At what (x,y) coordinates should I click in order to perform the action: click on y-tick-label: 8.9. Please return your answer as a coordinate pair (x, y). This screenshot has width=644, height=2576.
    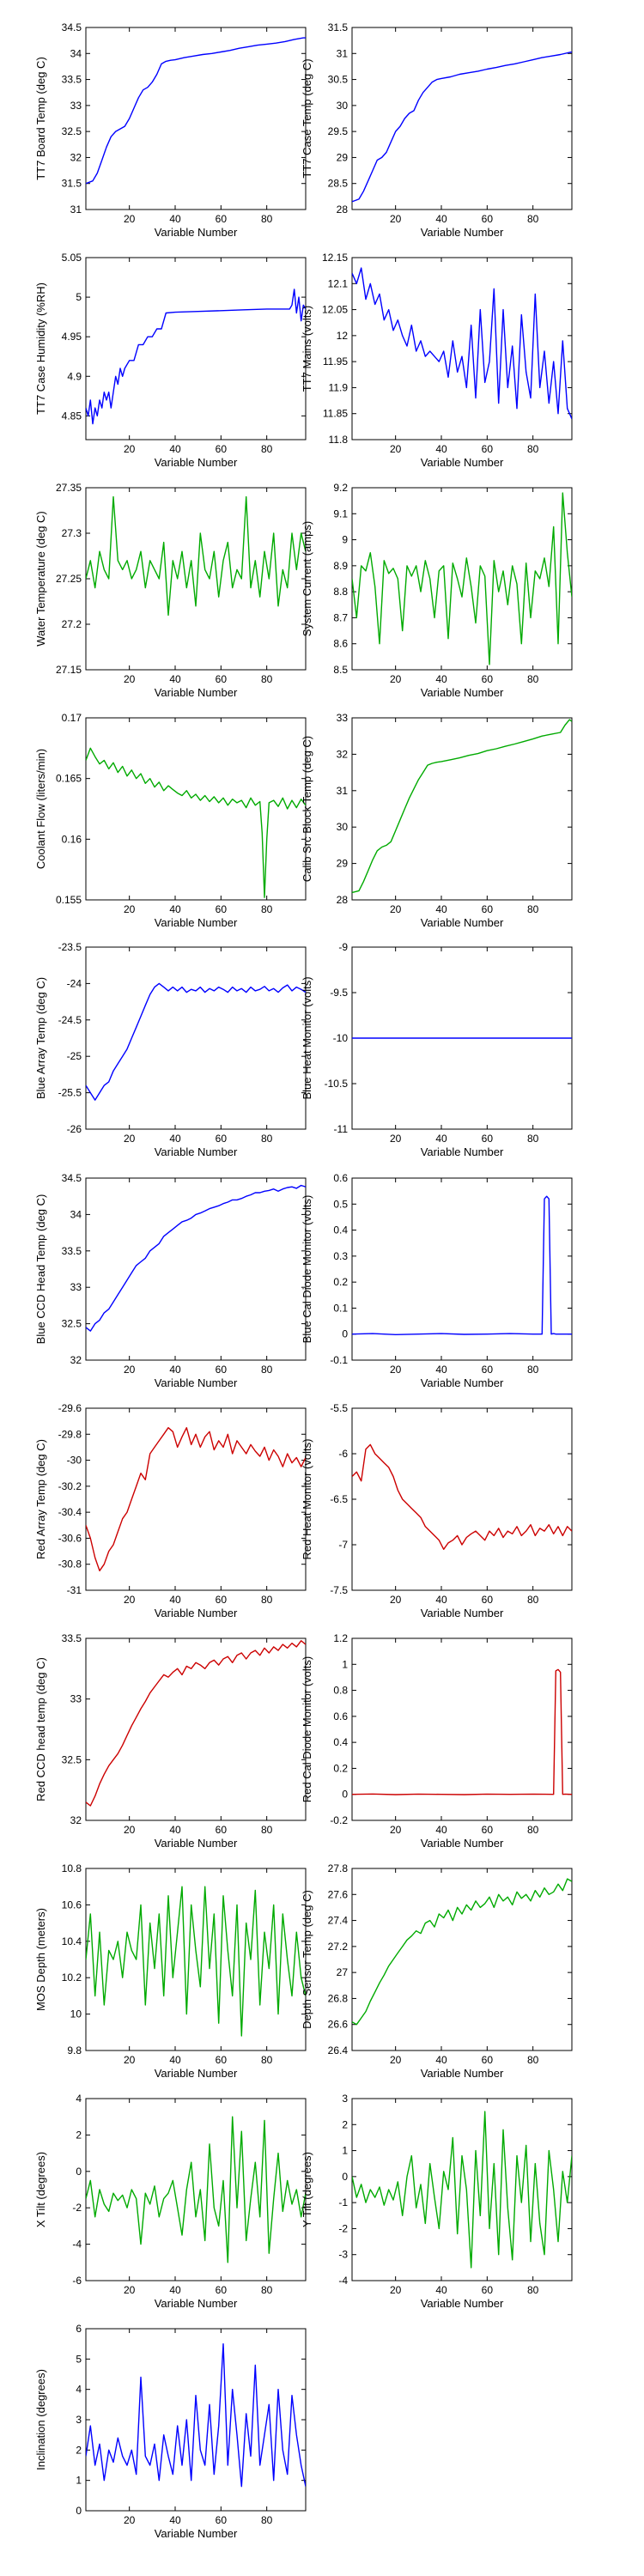
    Looking at the image, I should click on (340, 566).